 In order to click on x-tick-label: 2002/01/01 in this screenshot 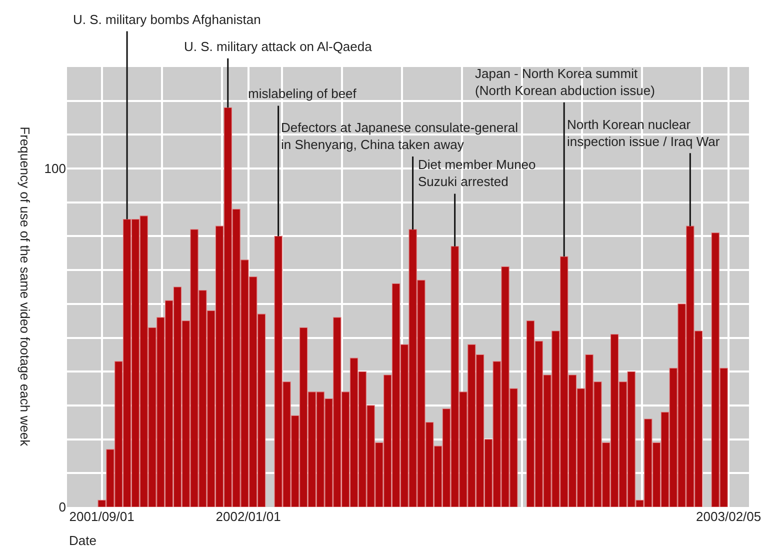, I will do `click(248, 516)`.